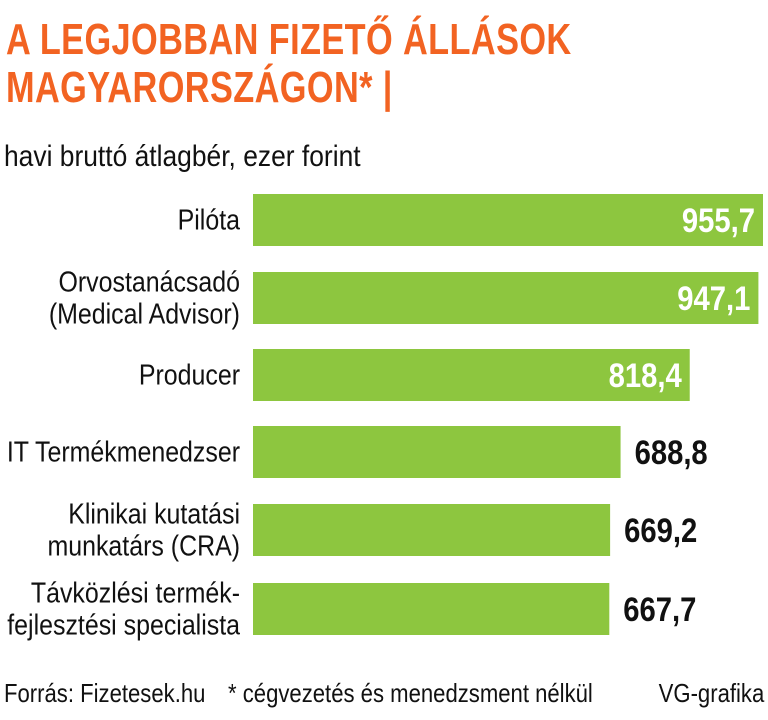 Image resolution: width=768 pixels, height=720 pixels. What do you see at coordinates (645, 375) in the screenshot?
I see `value-label: 818,4` at bounding box center [645, 375].